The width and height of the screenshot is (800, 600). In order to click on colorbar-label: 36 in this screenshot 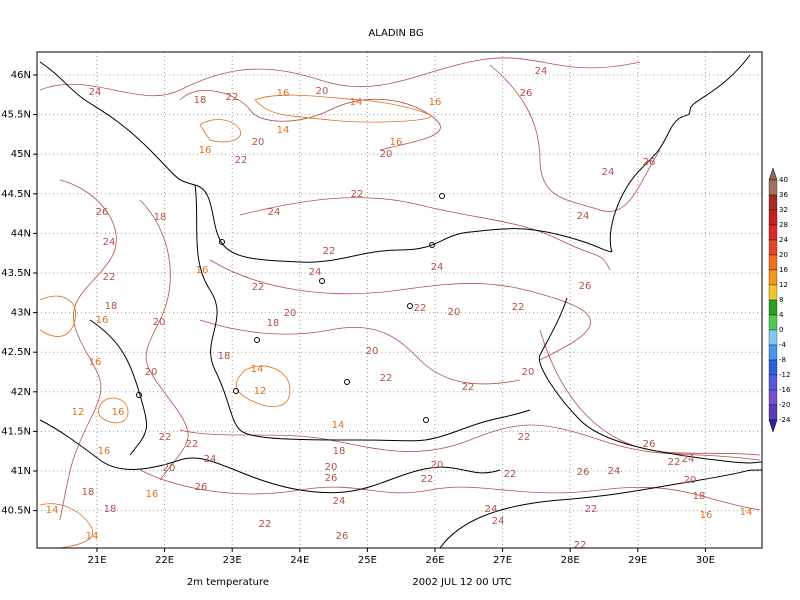, I will do `click(783, 195)`.